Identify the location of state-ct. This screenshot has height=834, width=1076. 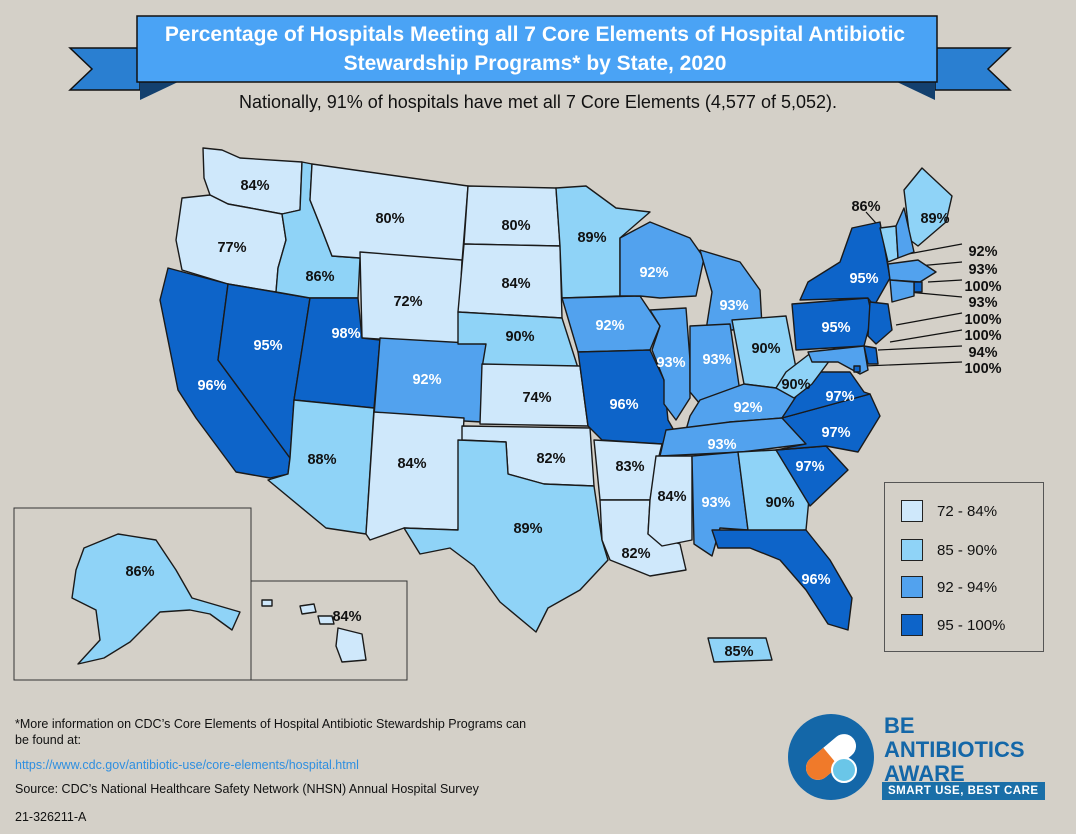
(902, 291).